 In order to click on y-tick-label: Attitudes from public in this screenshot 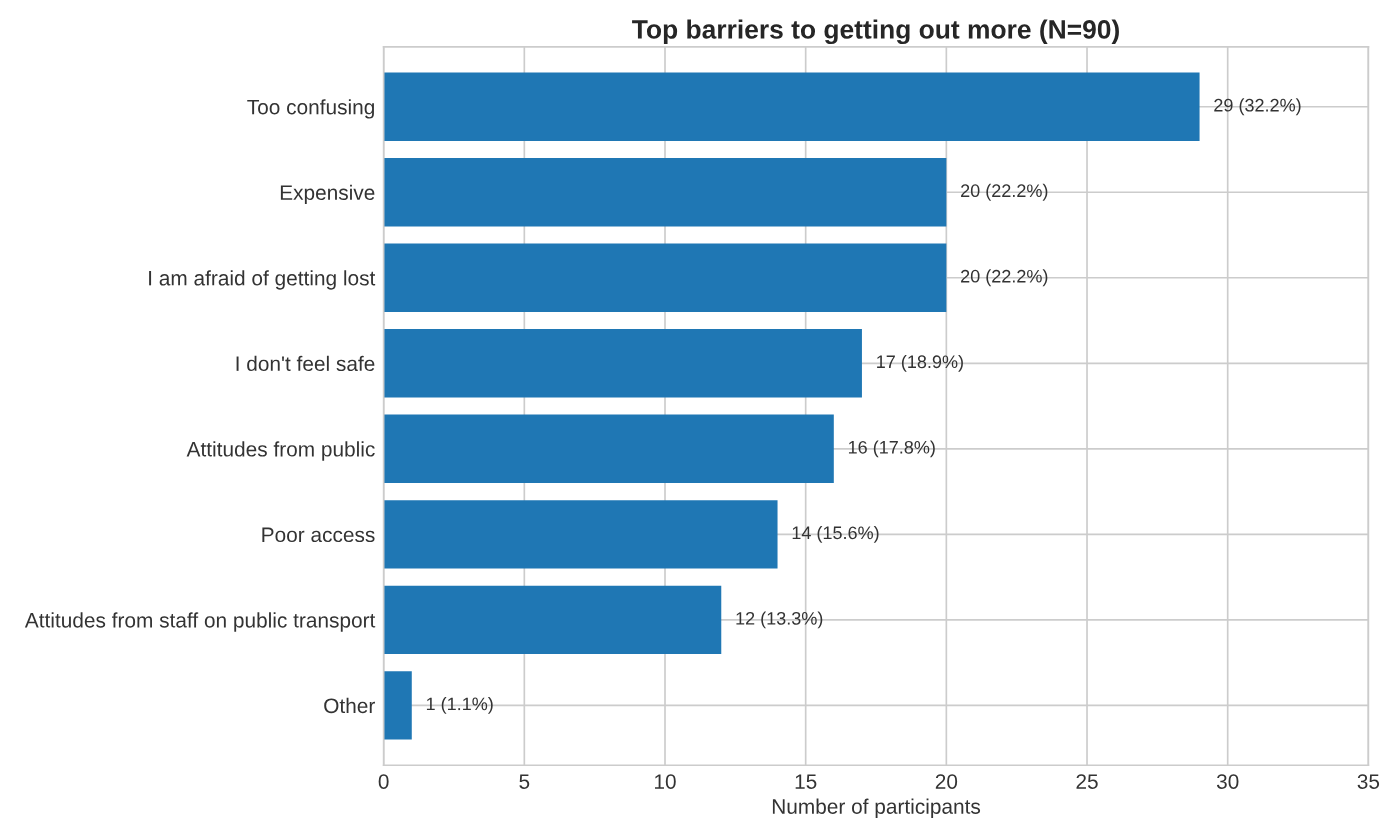, I will do `click(280, 451)`.